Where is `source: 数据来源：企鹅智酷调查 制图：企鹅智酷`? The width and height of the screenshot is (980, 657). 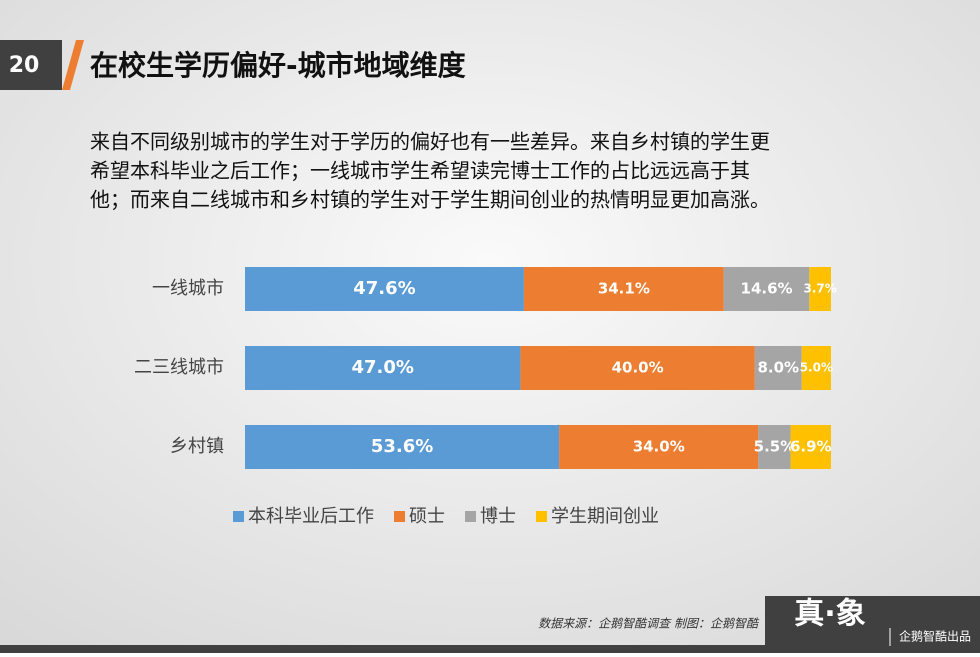
source: 数据来源：企鹅智酷调查 制图：企鹅智酷 is located at coordinates (649, 624).